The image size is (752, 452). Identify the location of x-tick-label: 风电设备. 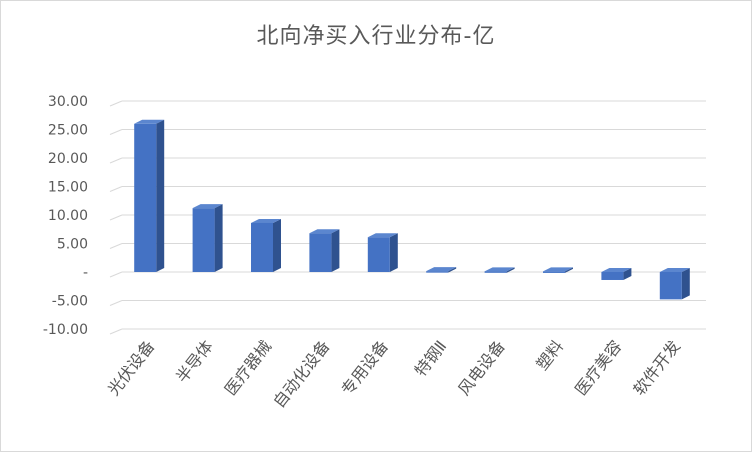
(481, 368).